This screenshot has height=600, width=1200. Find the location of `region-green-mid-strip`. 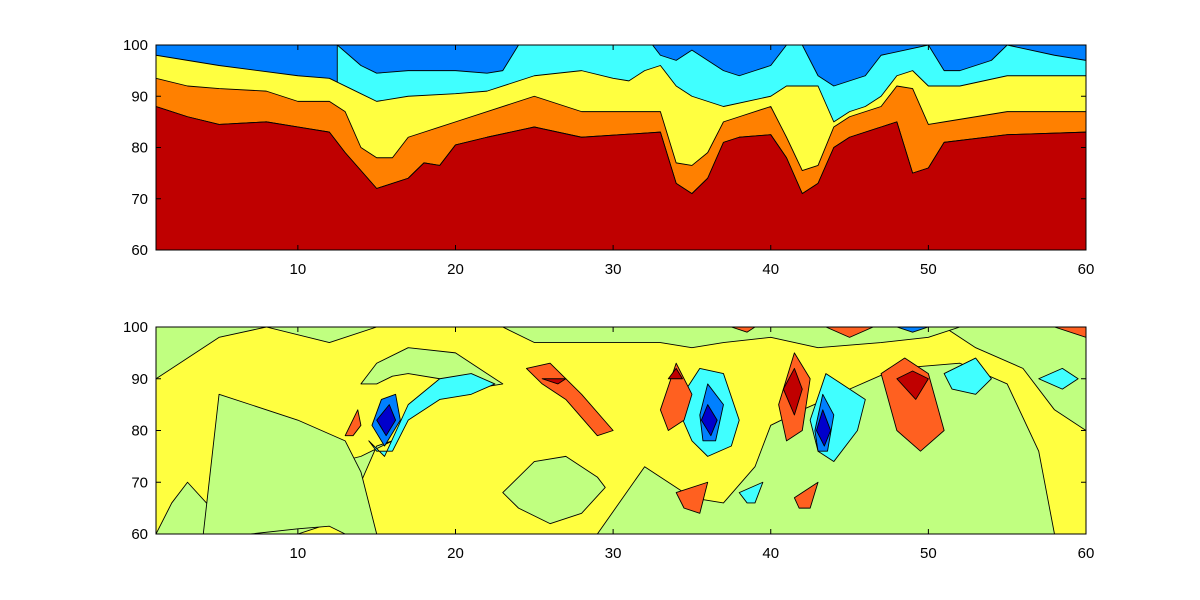

region-green-mid-strip is located at coordinates (554, 490).